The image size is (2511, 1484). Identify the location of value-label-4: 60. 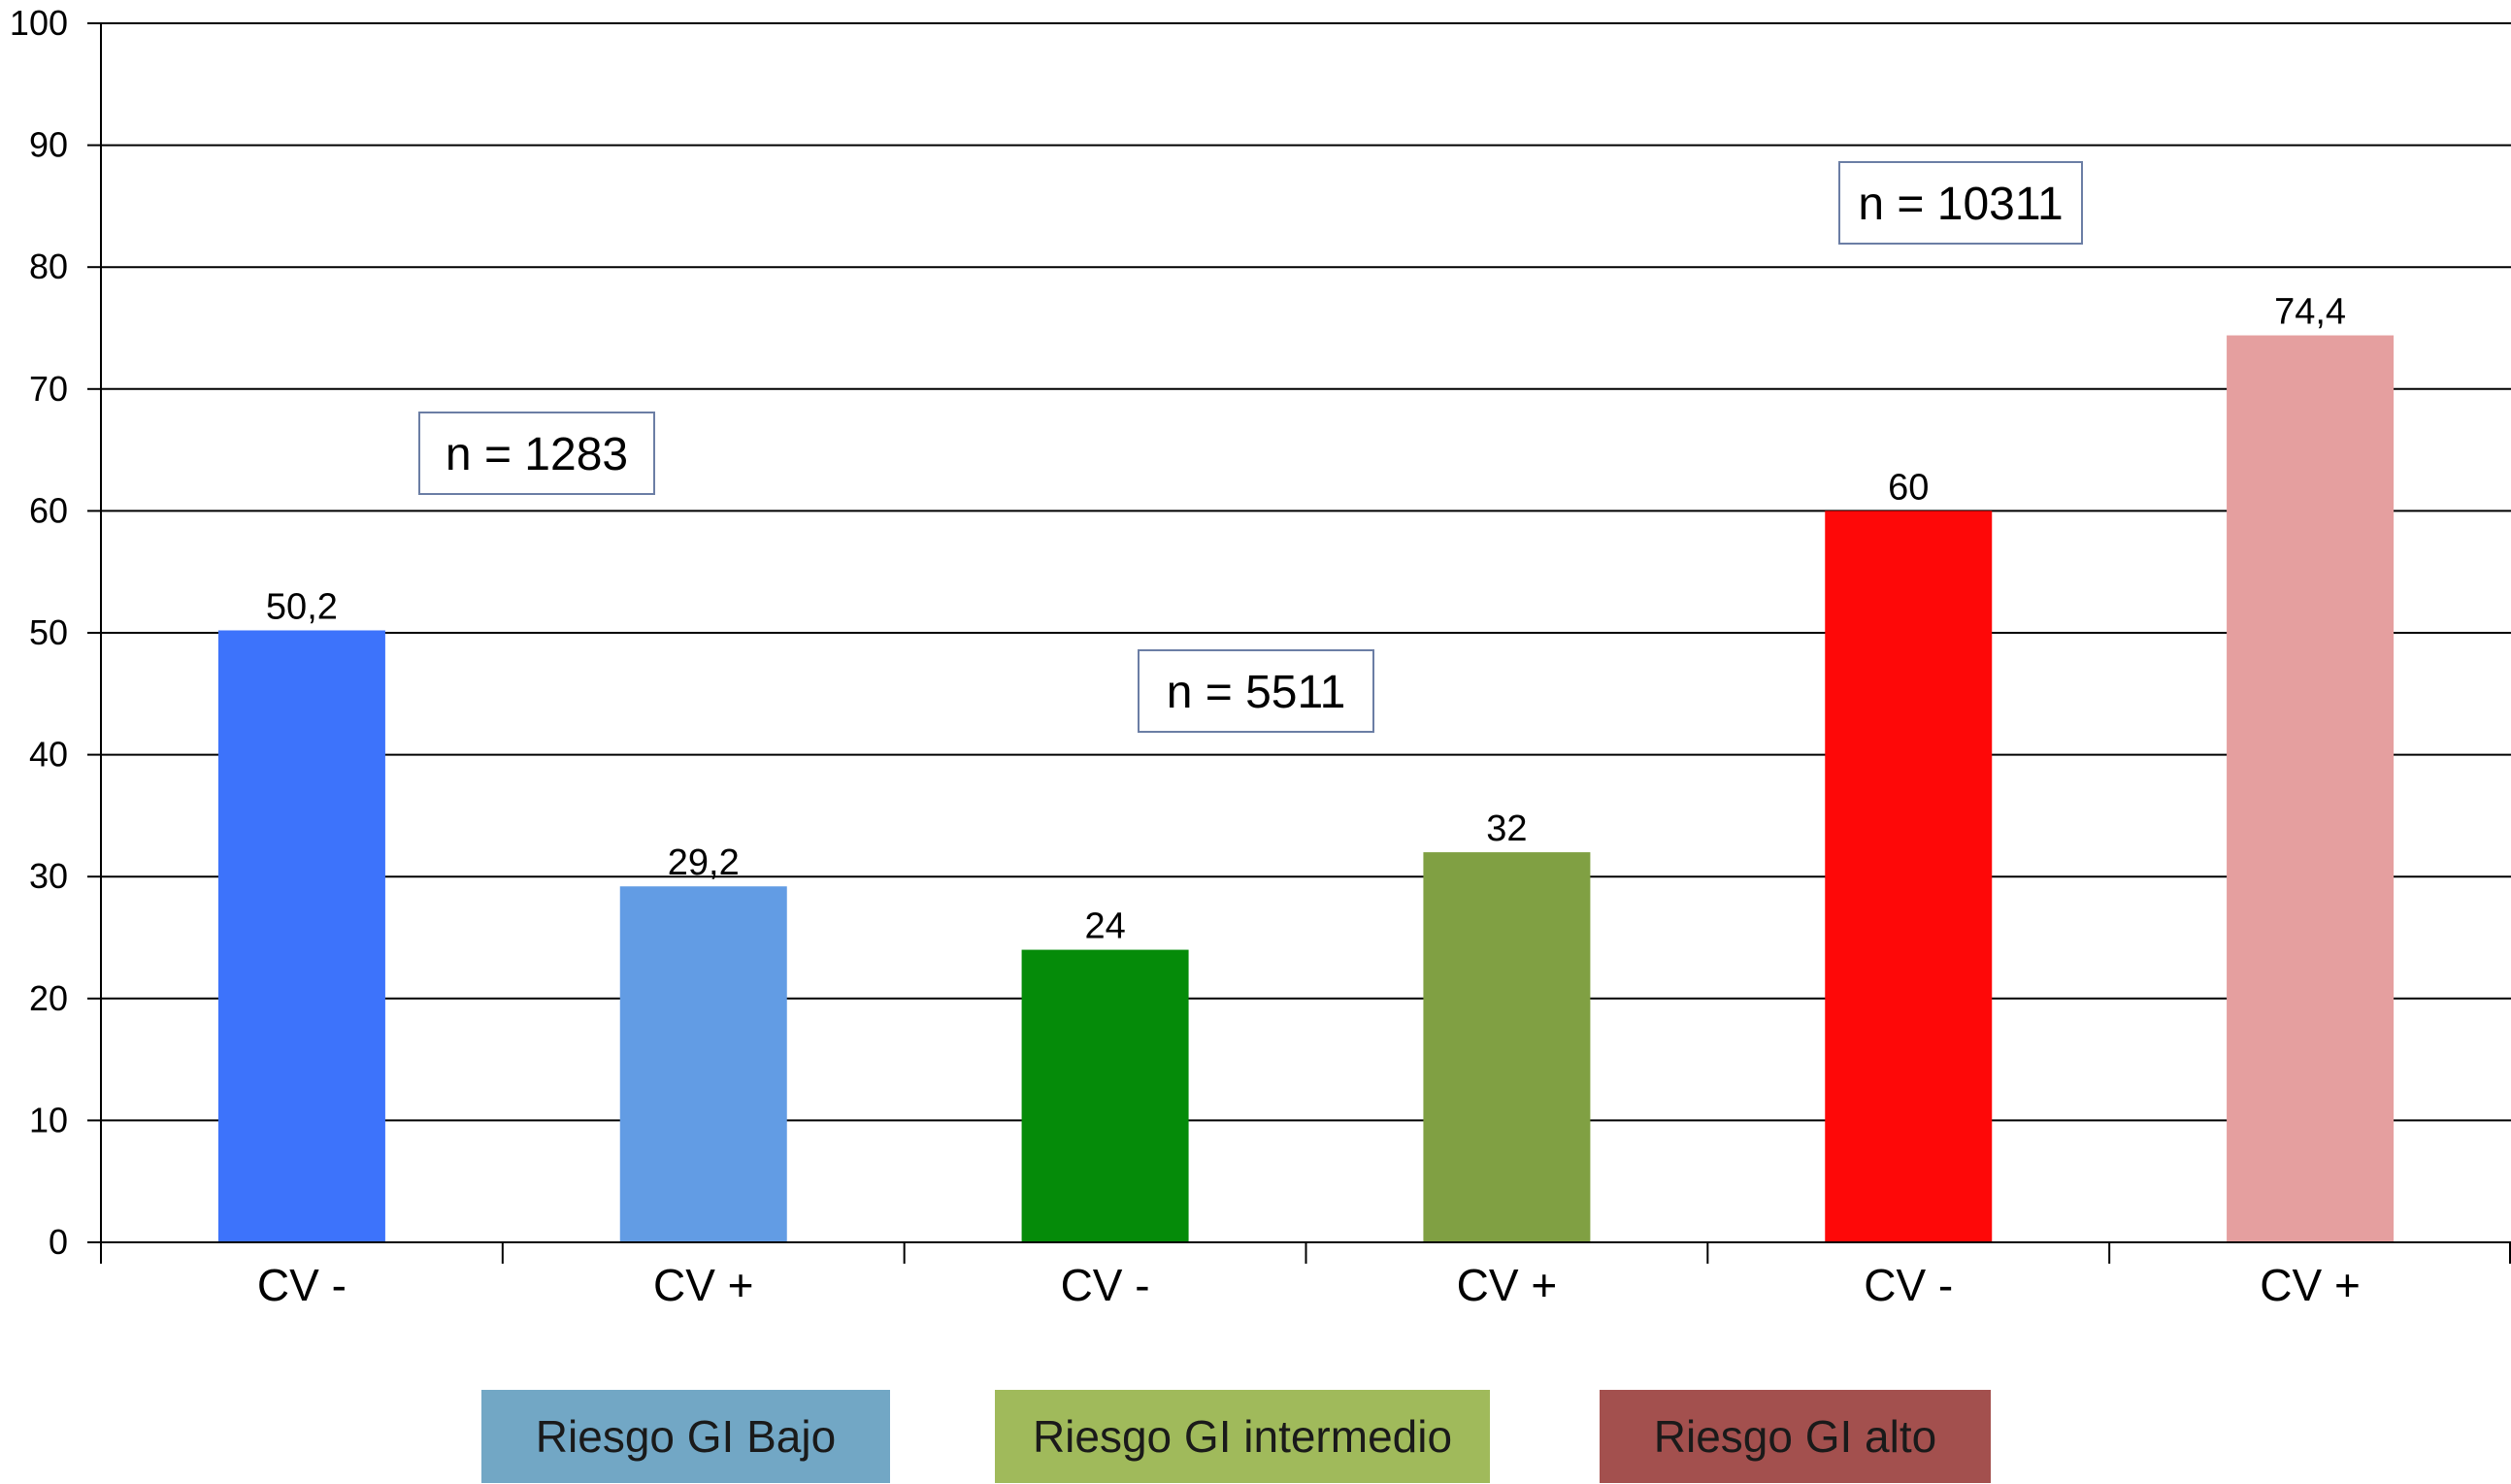
(1908, 487).